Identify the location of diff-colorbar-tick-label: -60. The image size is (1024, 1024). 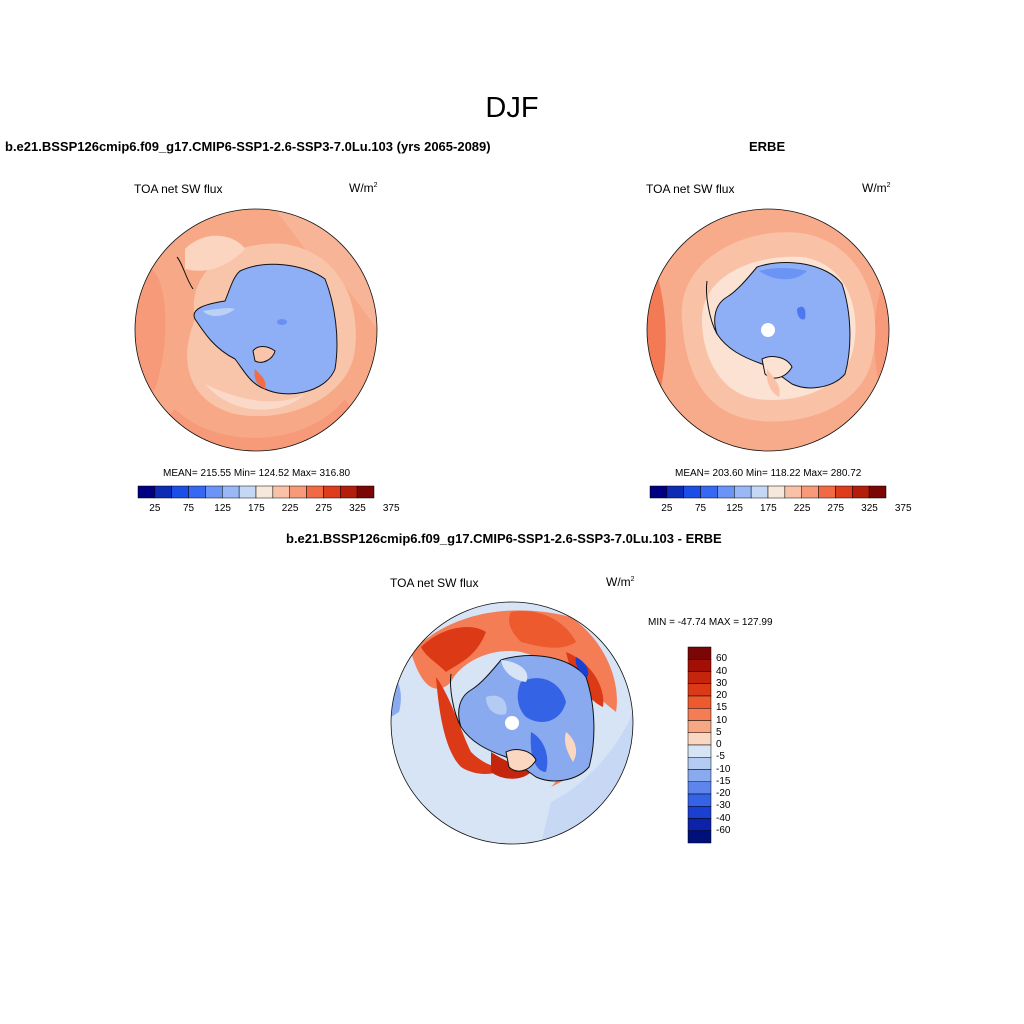
(723, 830).